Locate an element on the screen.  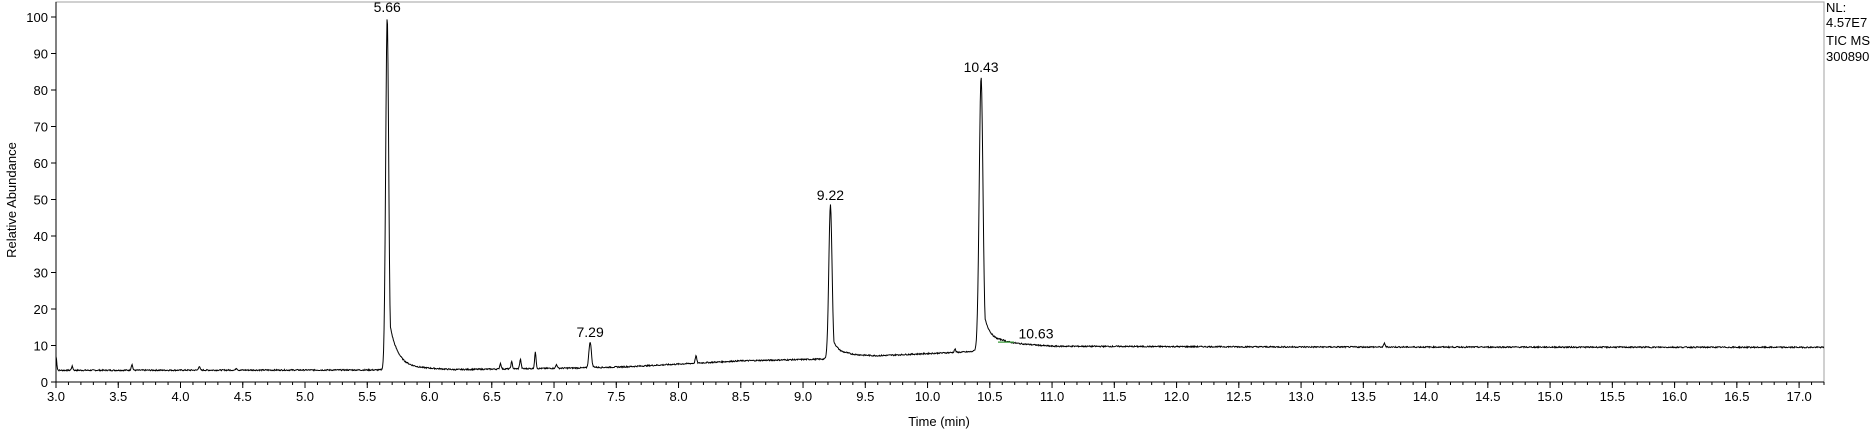
x-tick-label: 15.5 is located at coordinates (1612, 396).